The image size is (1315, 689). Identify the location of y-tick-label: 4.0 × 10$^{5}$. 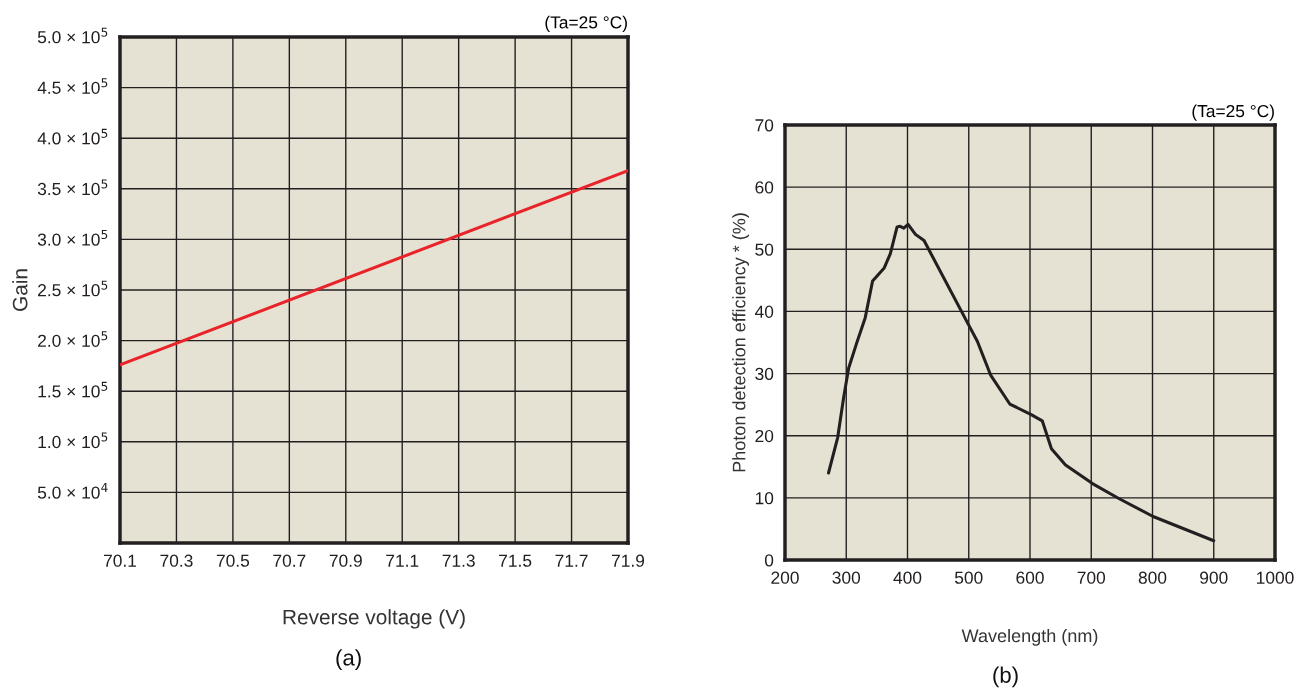
(72, 136).